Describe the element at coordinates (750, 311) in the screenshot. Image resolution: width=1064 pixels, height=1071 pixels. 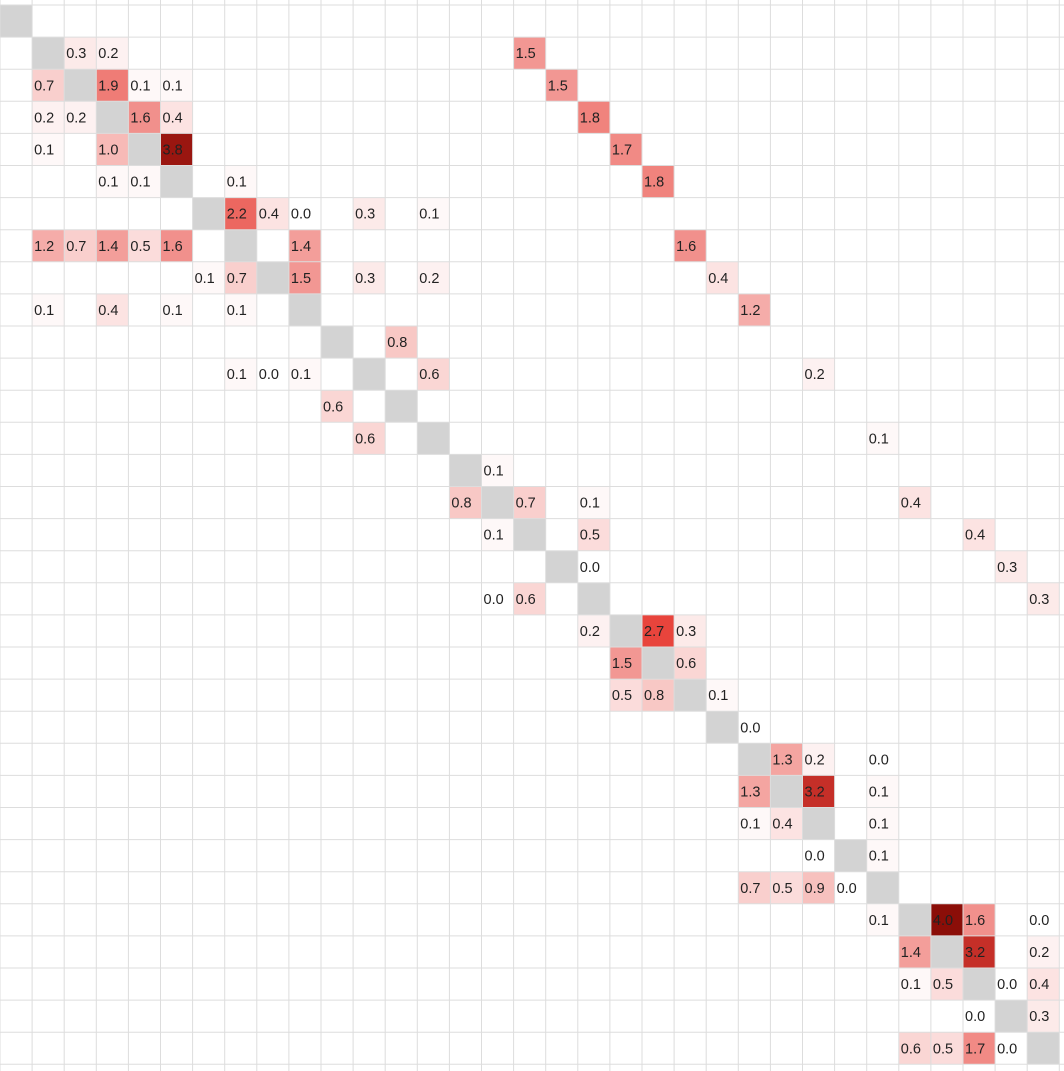
I see `cell-value-label: 1.2` at that location.